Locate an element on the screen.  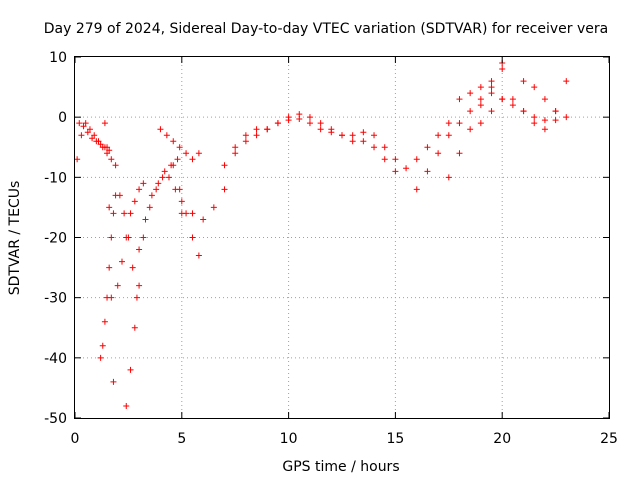
y-tick-label: 0 is located at coordinates (62, 118).